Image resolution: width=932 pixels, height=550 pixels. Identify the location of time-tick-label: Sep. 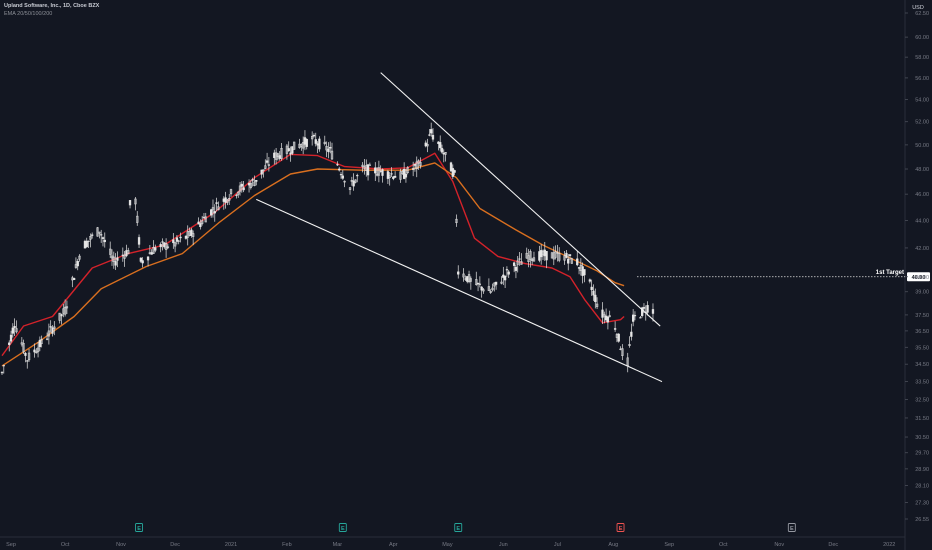
(669, 545).